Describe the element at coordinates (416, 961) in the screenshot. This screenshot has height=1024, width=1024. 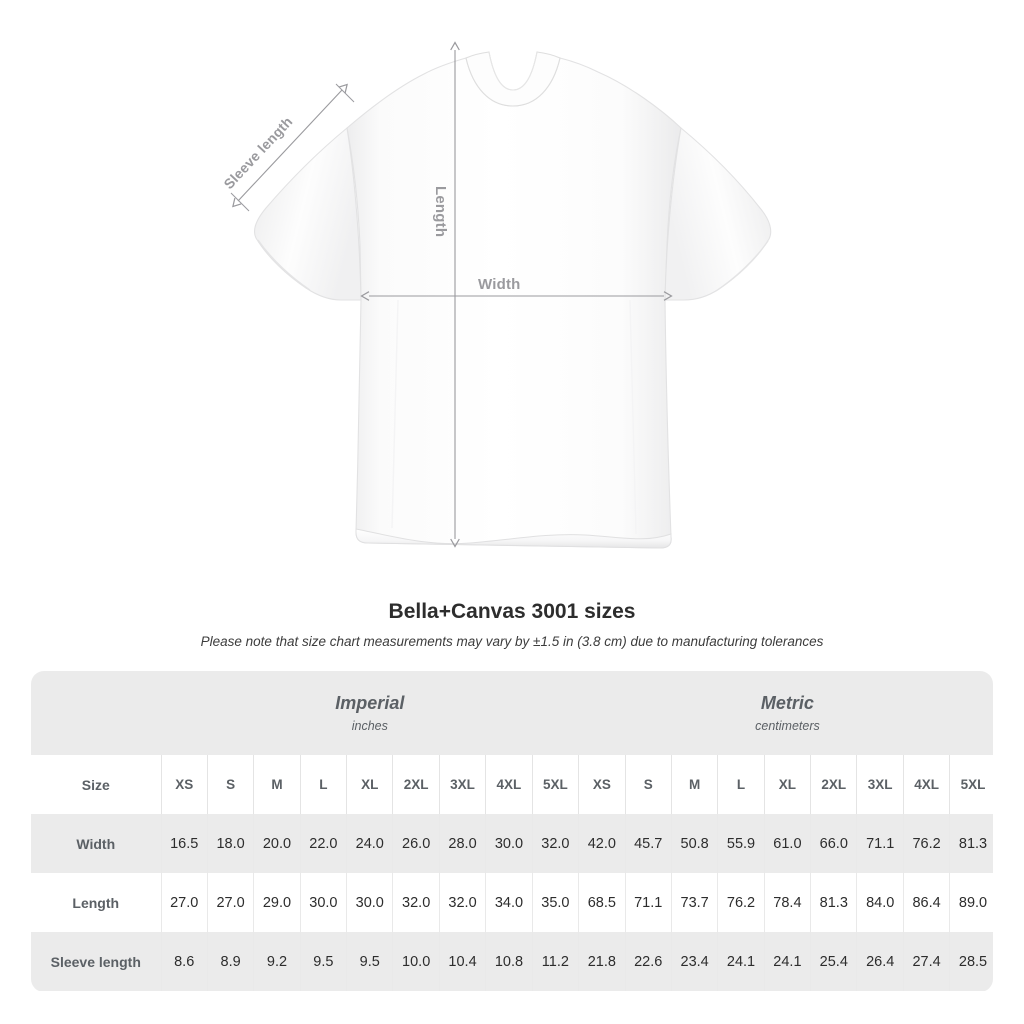
I see `measurement-cell-imperial: 10.0` at that location.